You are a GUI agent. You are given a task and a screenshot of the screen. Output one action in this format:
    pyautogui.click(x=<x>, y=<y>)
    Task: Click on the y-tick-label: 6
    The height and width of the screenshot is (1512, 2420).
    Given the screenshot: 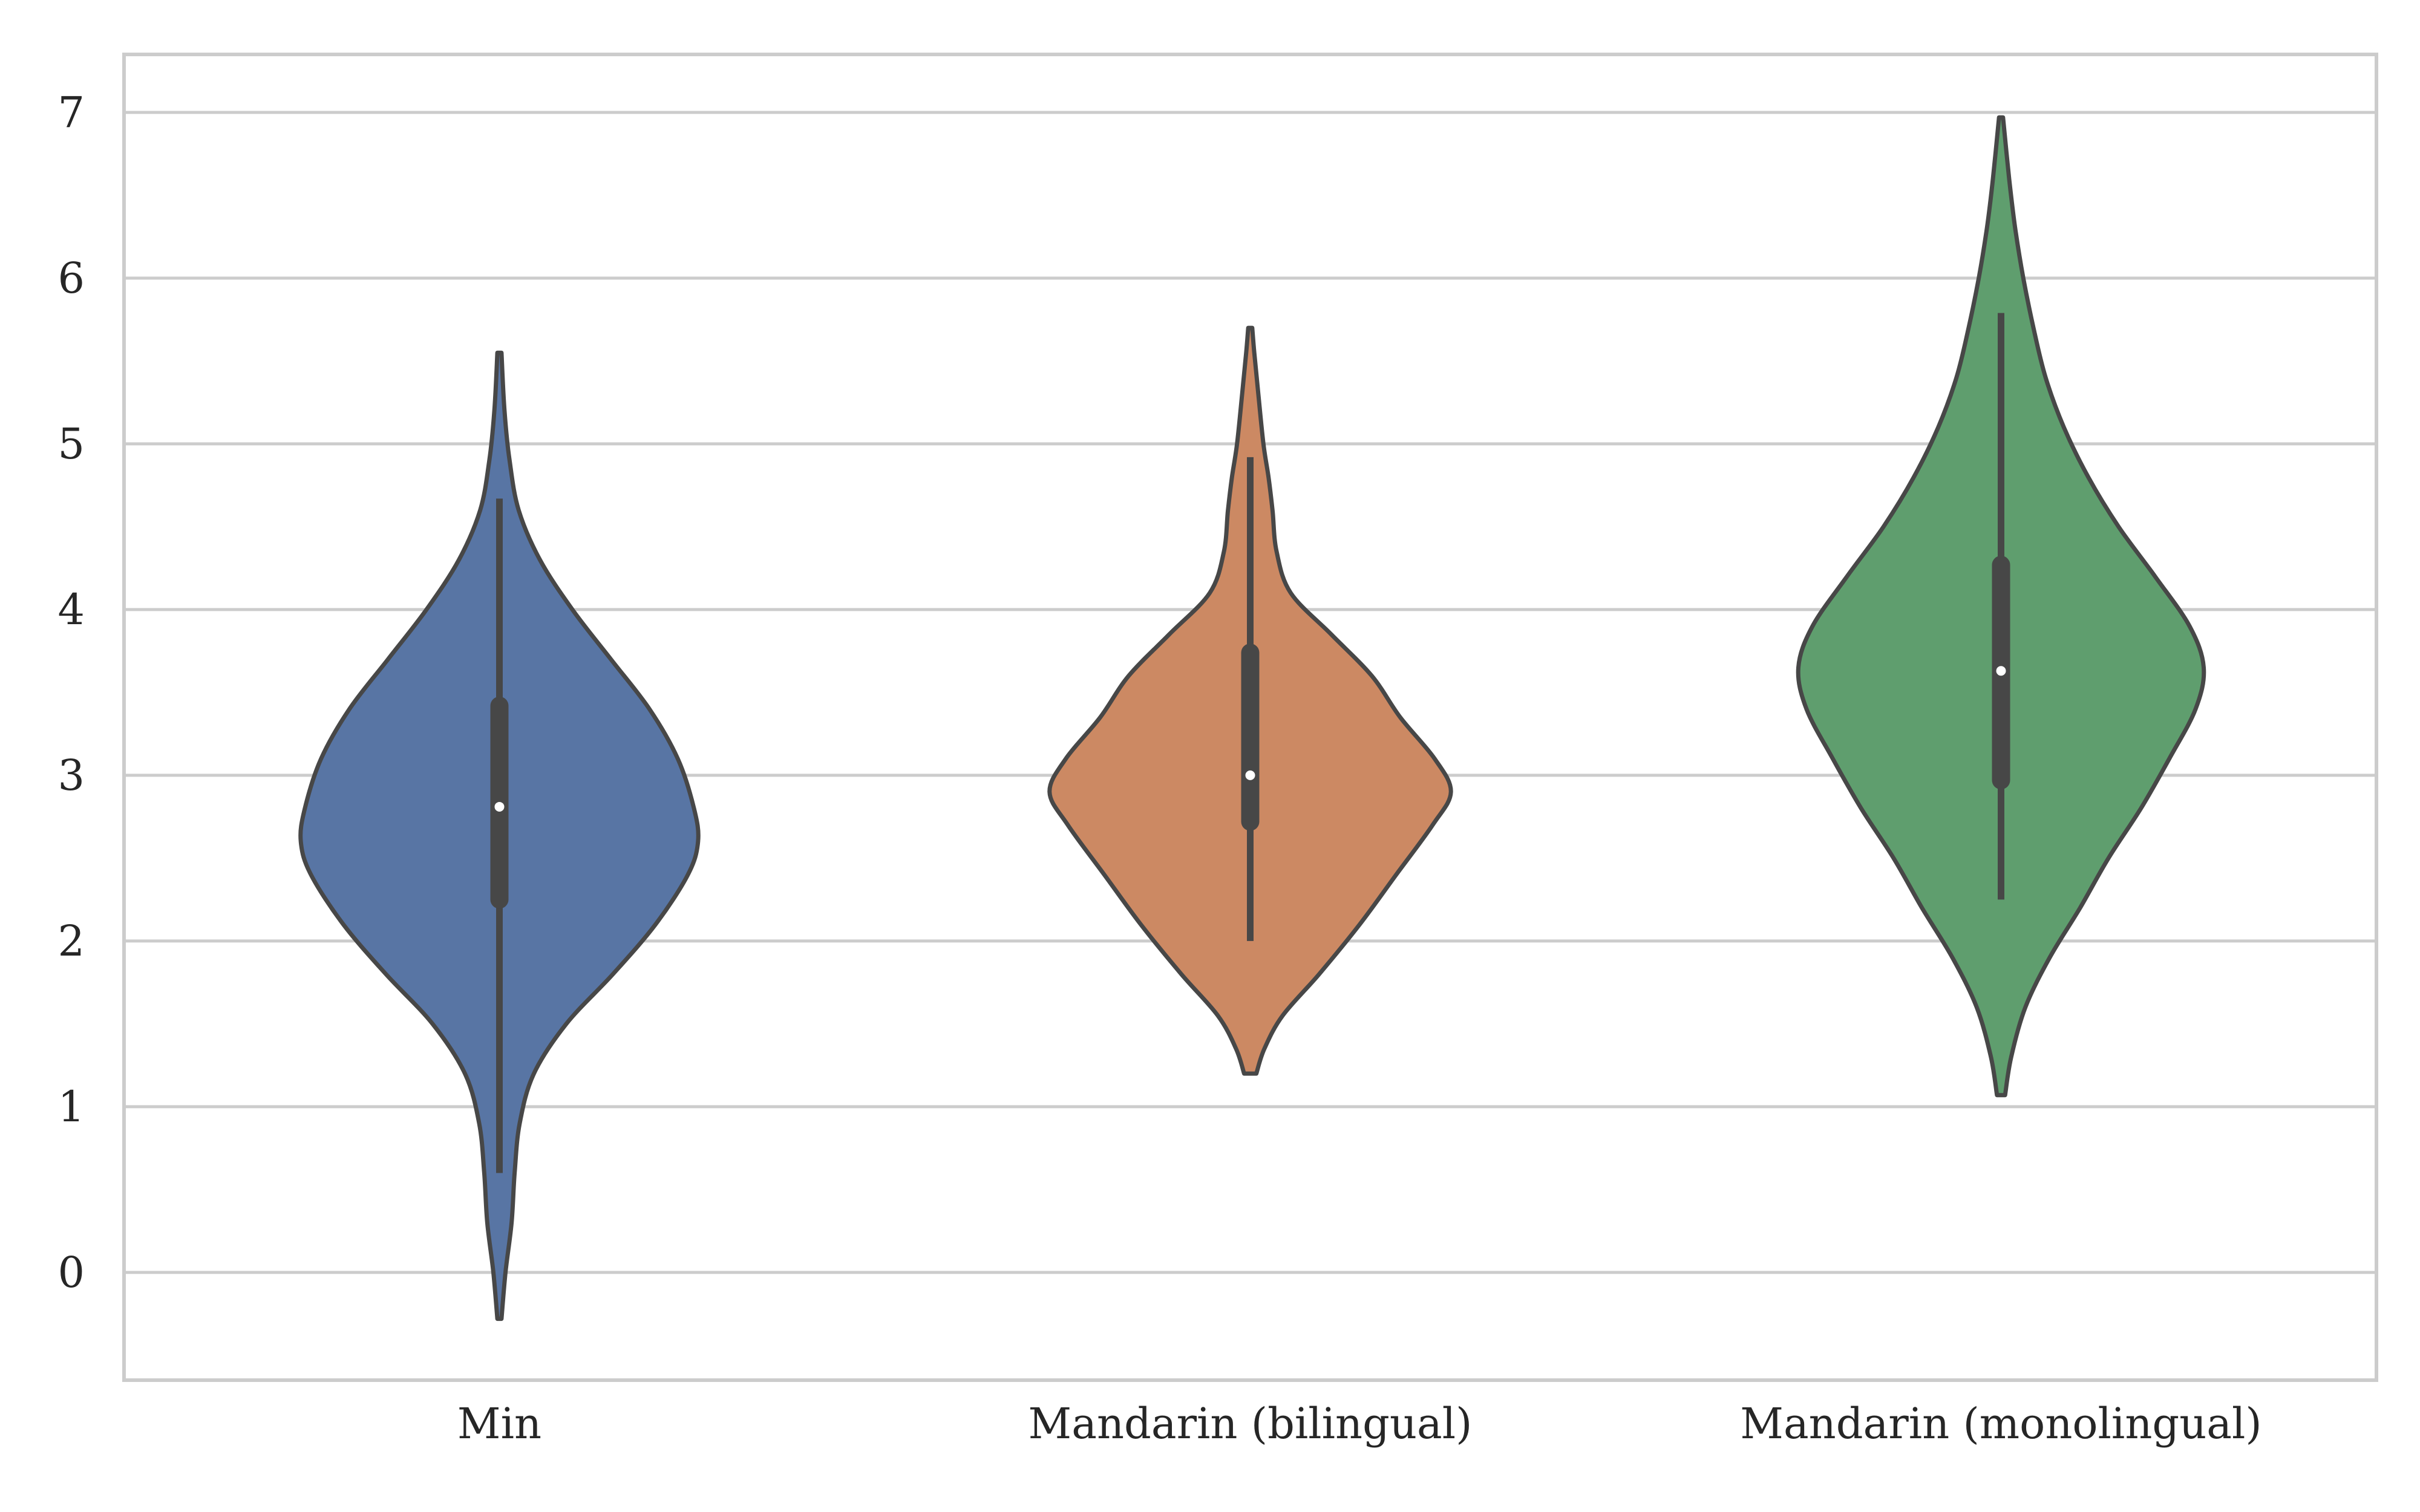 What is the action you would take?
    pyautogui.click(x=71, y=278)
    